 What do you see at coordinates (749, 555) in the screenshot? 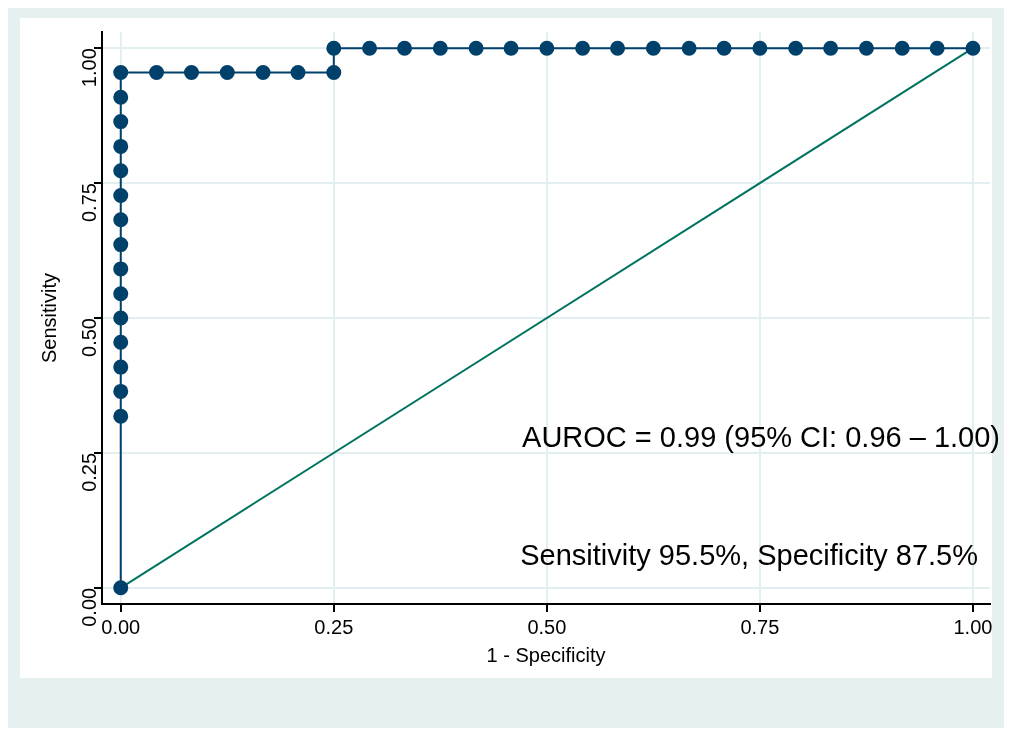
I see `annotation: Sensitivity 95.5%, Specificity 87.5%` at bounding box center [749, 555].